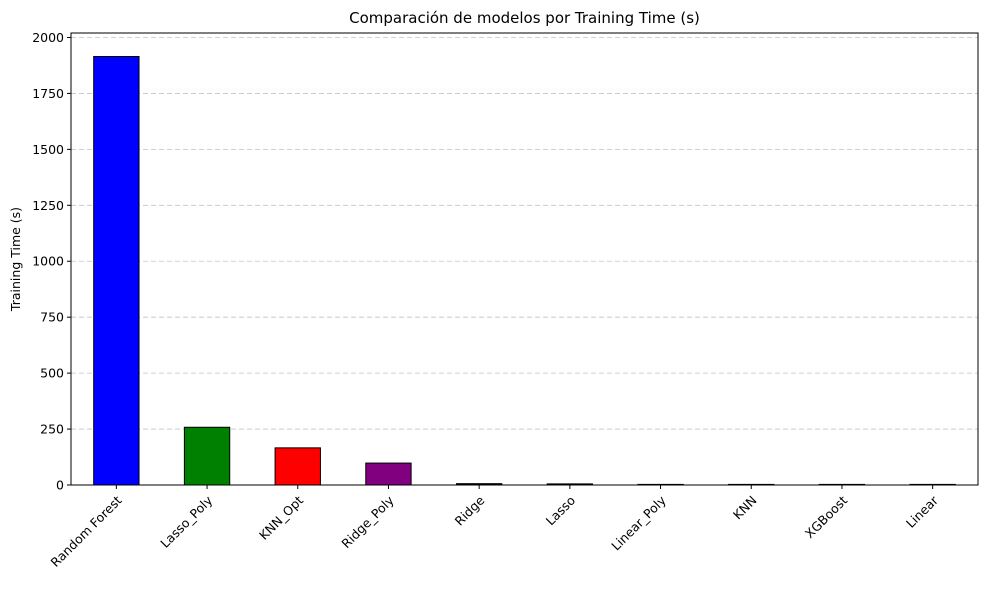 The height and width of the screenshot is (589, 989). Describe the element at coordinates (388, 474) in the screenshot. I see `bar-ridge-poly` at that location.